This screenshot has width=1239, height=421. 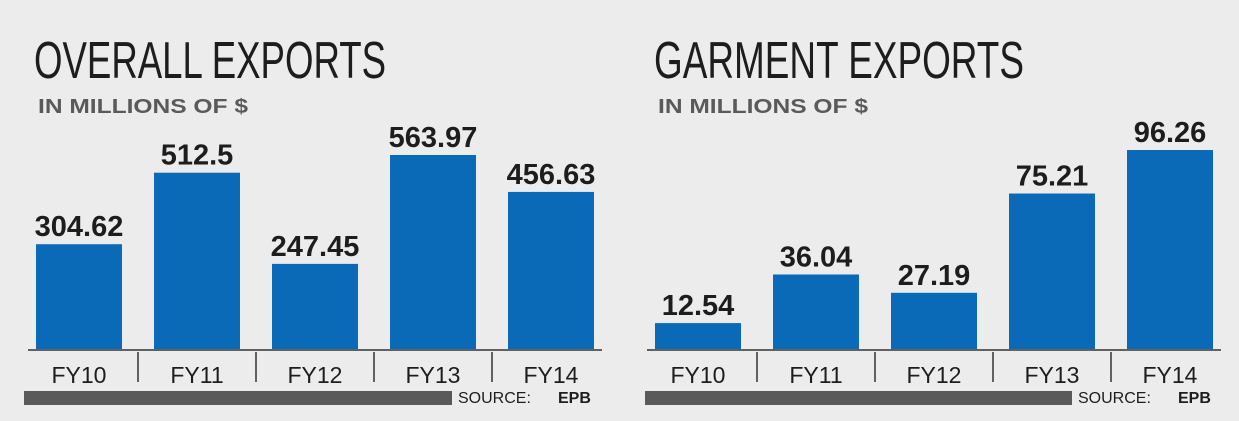 What do you see at coordinates (210, 61) in the screenshot?
I see `chart-1-title: OVERALL EXPORTS` at bounding box center [210, 61].